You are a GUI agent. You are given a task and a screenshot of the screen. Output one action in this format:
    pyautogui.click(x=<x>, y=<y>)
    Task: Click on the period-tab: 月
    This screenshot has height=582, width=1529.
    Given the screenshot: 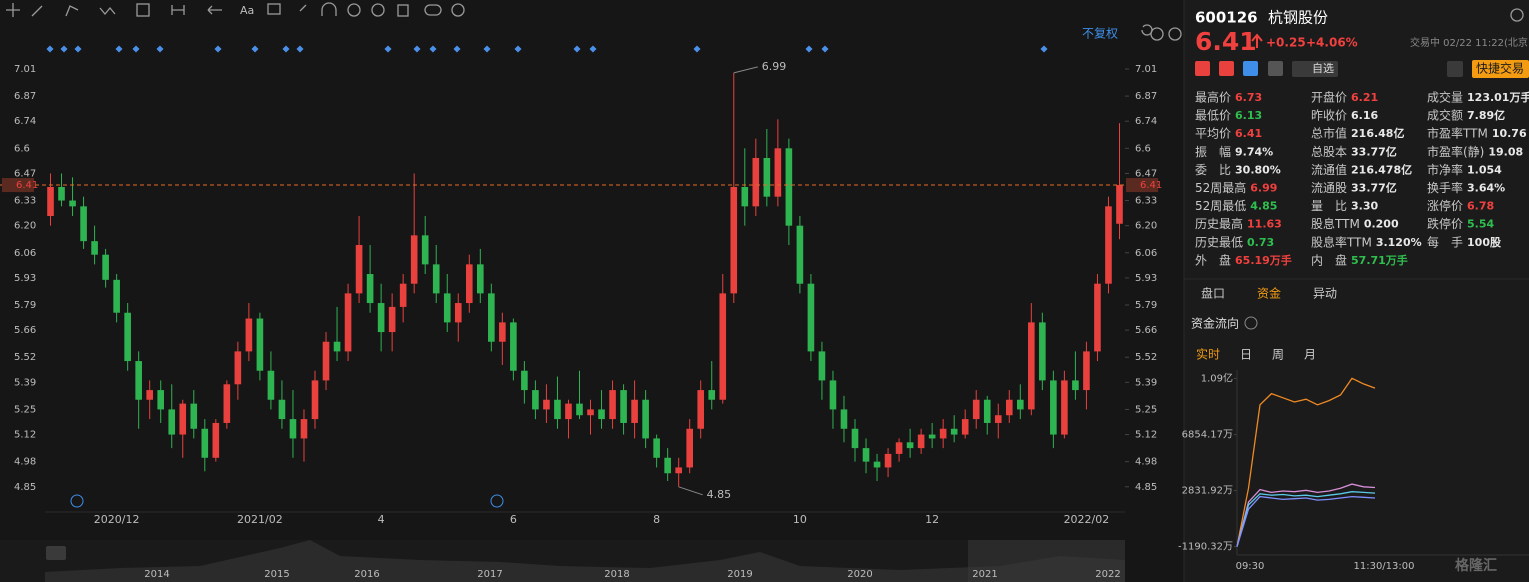 What is the action you would take?
    pyautogui.click(x=1310, y=355)
    